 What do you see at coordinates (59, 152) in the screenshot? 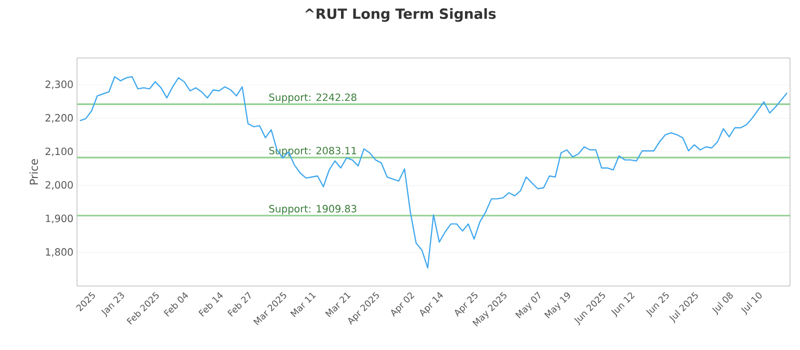
I see `y-tick-label: 2,100` at bounding box center [59, 152].